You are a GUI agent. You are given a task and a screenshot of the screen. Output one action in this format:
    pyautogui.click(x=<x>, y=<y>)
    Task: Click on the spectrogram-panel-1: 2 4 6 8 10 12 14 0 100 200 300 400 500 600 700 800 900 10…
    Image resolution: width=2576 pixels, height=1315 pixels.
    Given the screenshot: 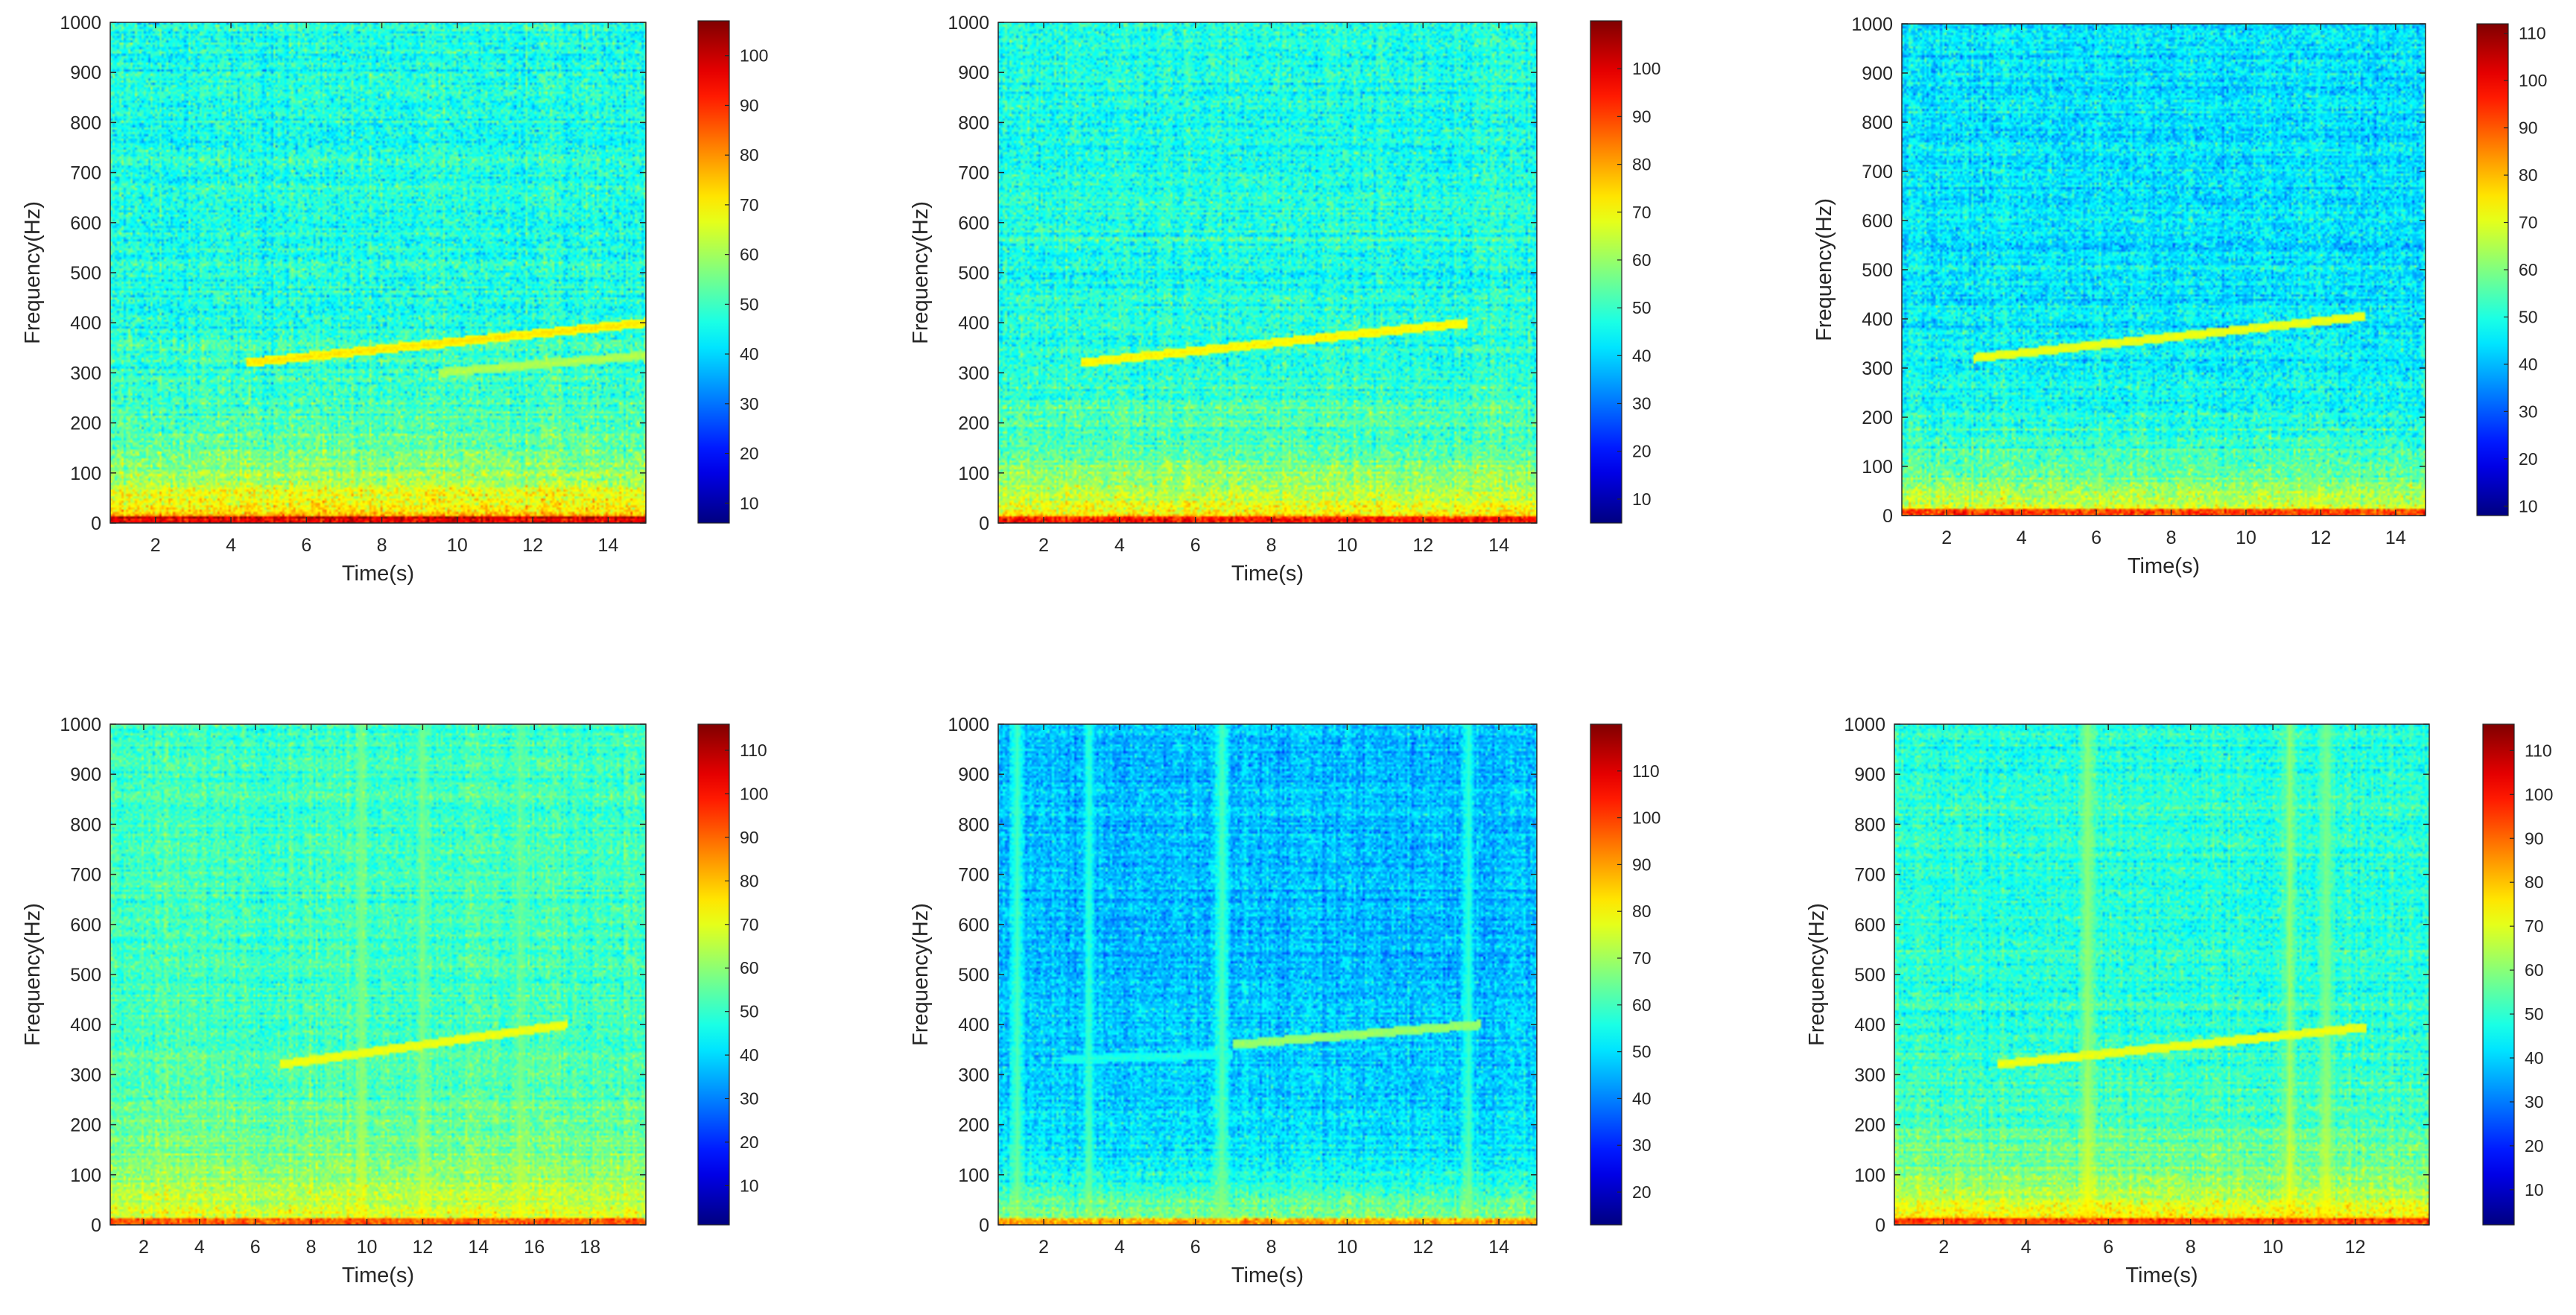 What is the action you would take?
    pyautogui.click(x=394, y=299)
    